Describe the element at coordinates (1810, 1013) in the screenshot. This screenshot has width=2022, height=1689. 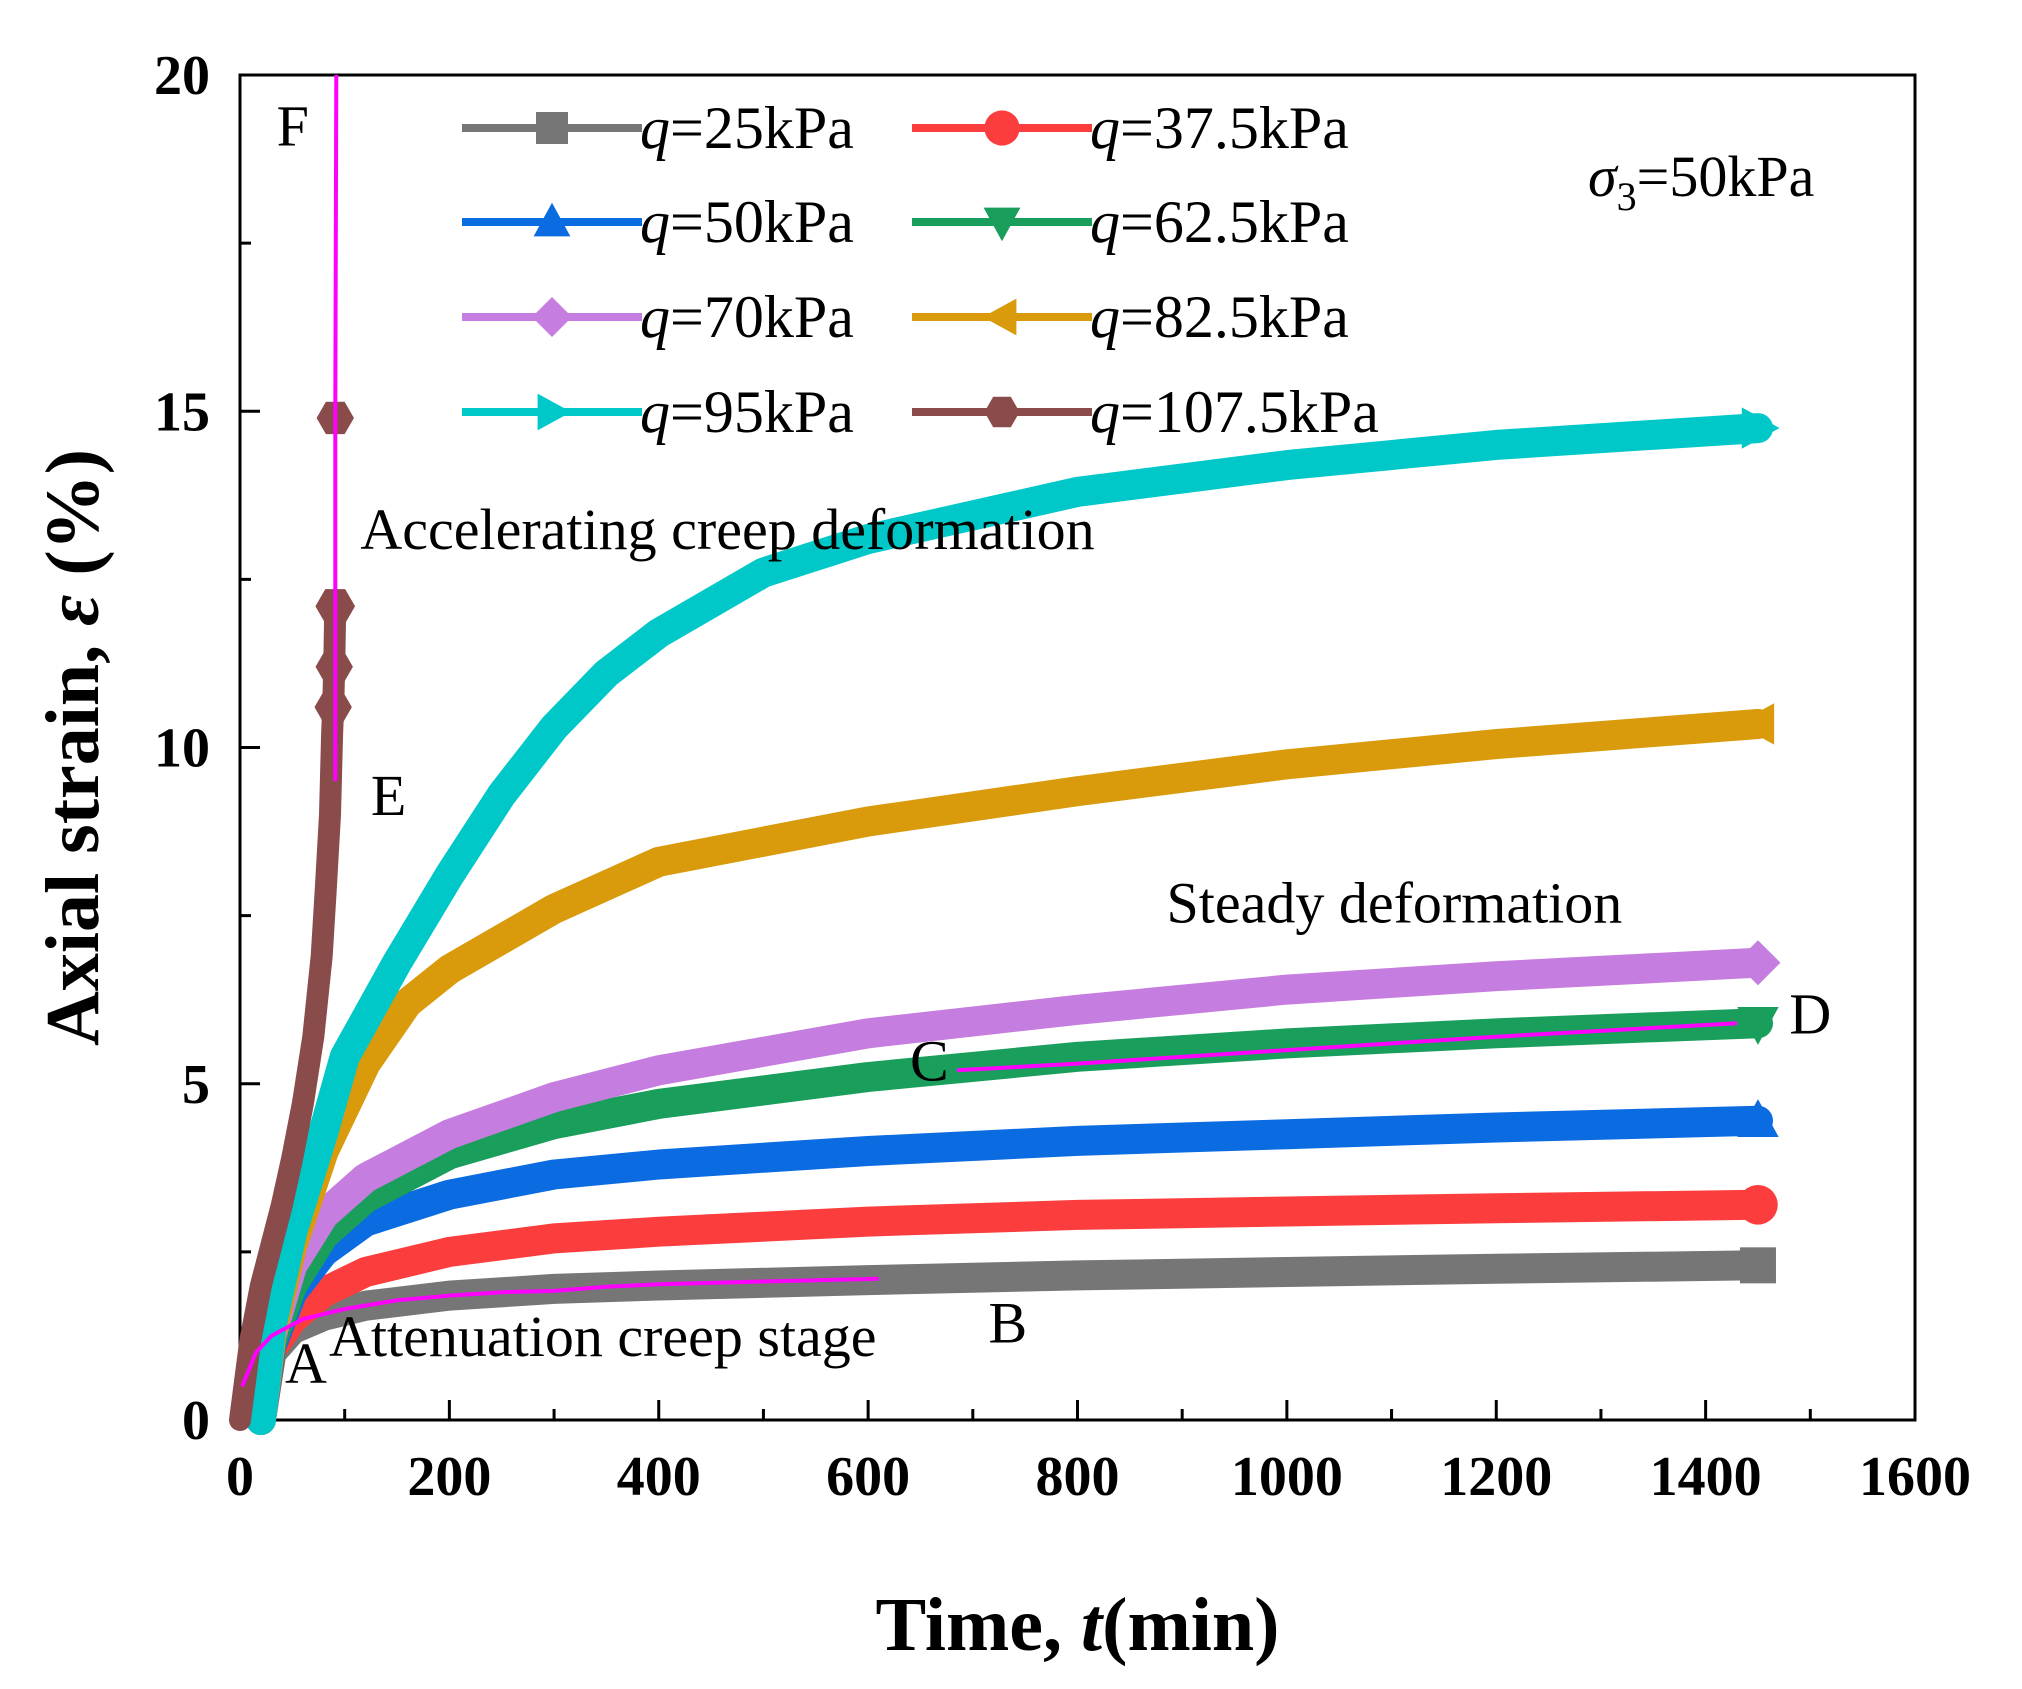
I see `label-D: D` at that location.